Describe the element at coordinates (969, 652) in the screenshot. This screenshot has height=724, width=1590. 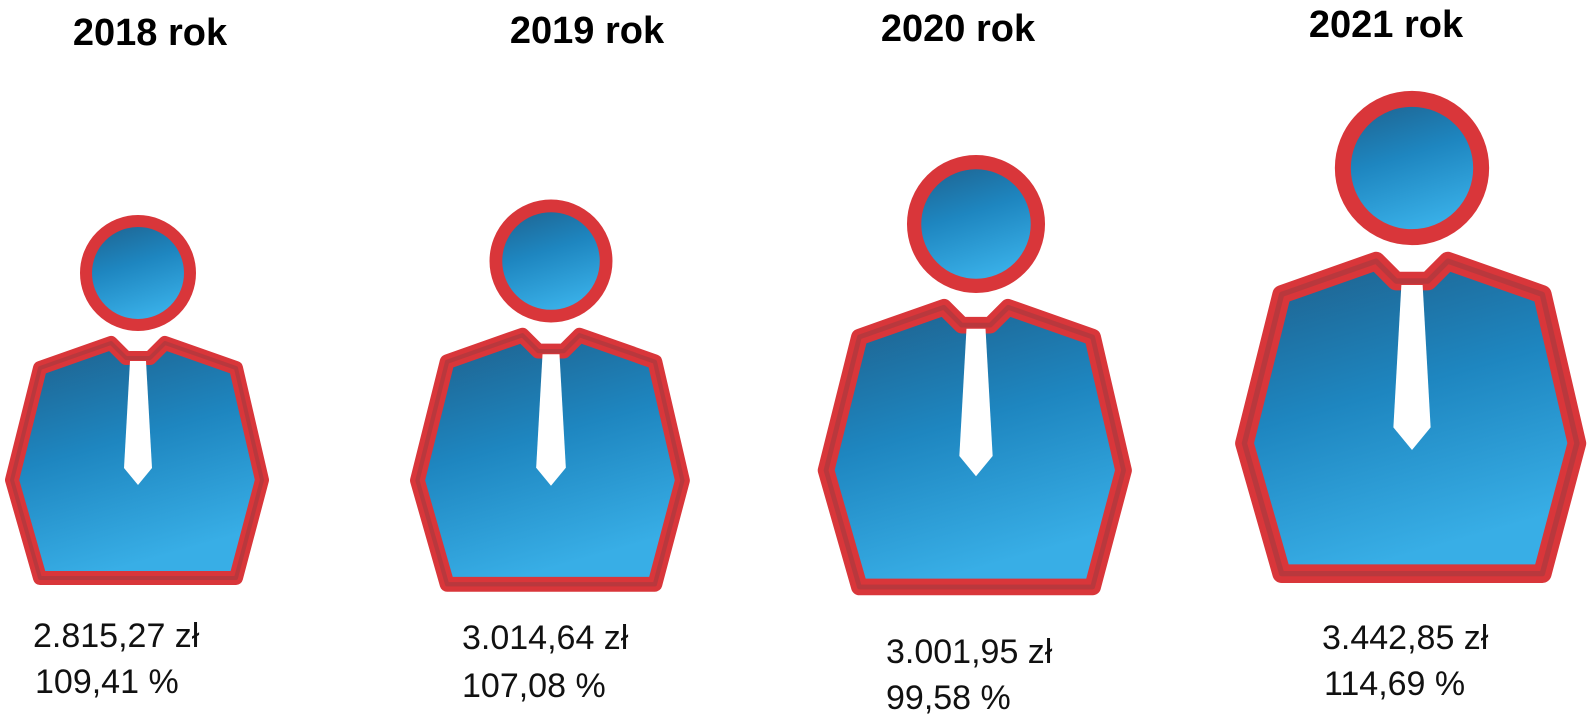
I see `amount: 3.001,95 zł` at that location.